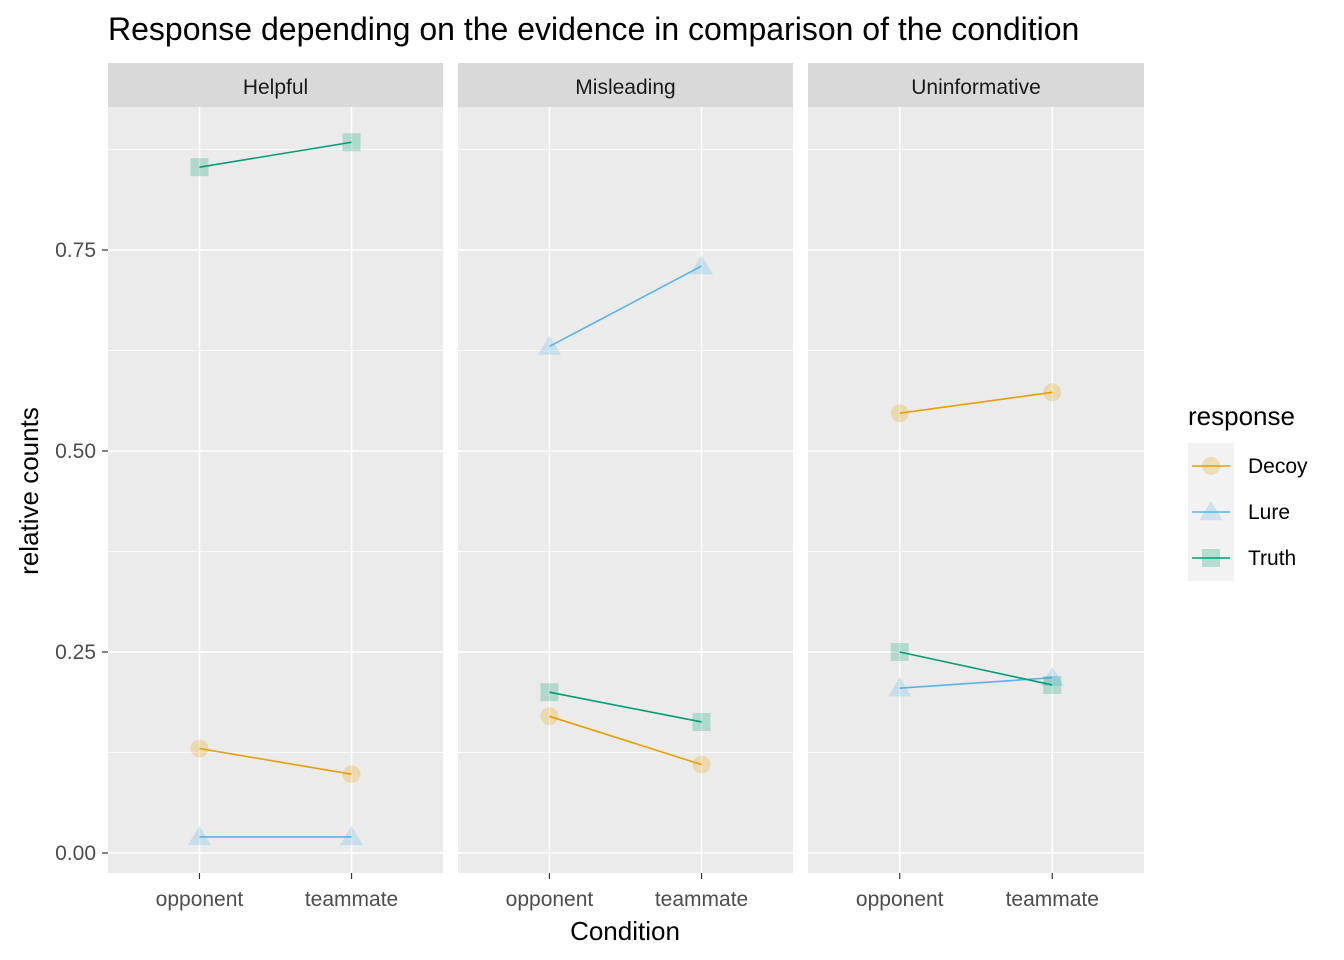 The width and height of the screenshot is (1344, 960). What do you see at coordinates (1242, 558) in the screenshot?
I see `legend-item-truth: Truth` at bounding box center [1242, 558].